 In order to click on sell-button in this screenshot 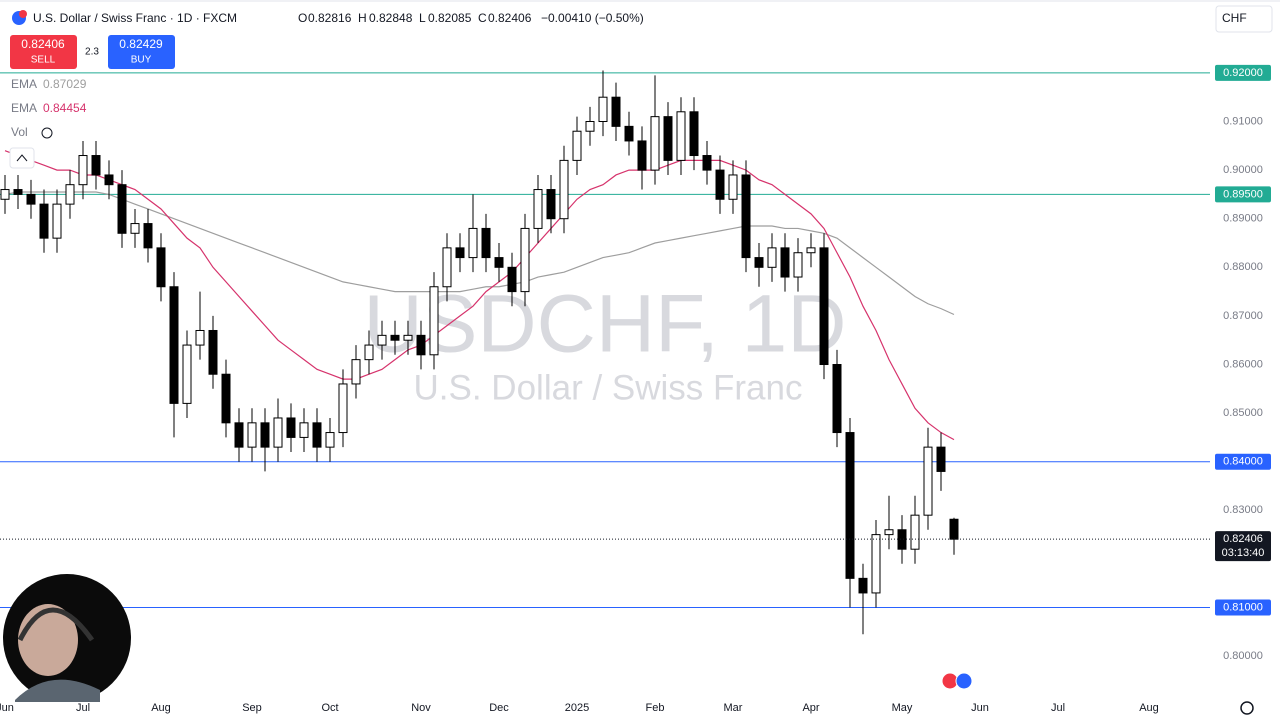, I will do `click(43, 52)`.